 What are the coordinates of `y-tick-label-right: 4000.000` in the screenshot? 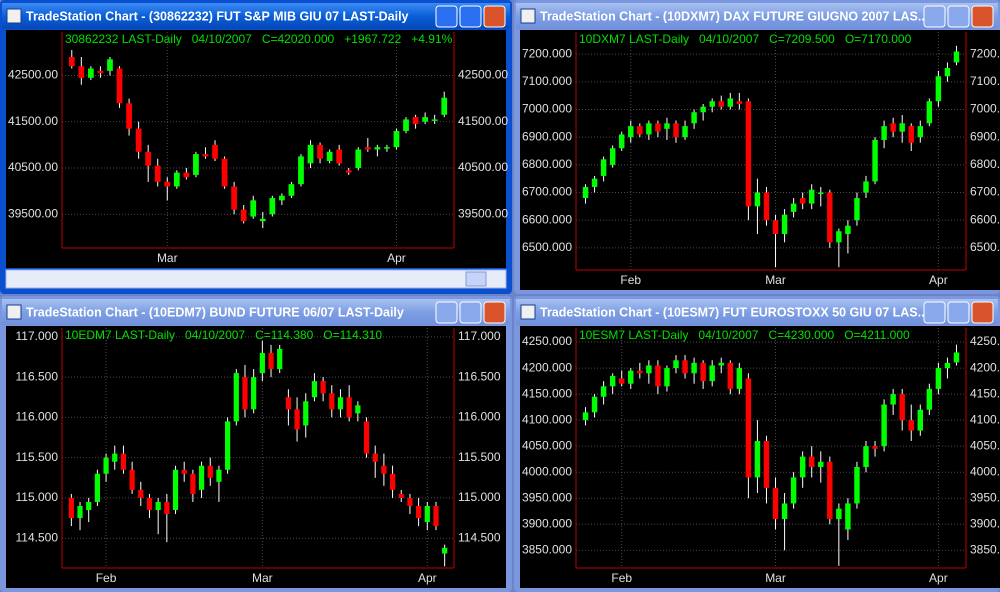 It's located at (985, 471).